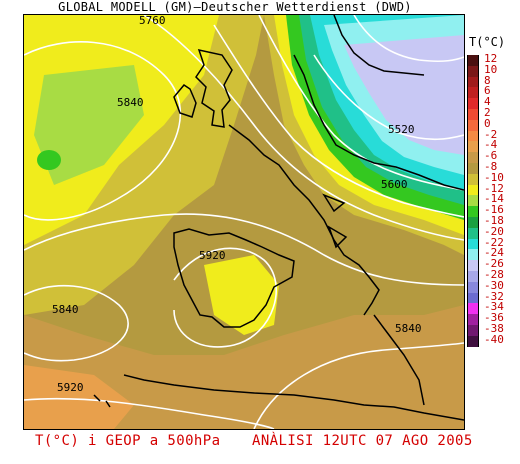  What do you see at coordinates (487, 112) in the screenshot?
I see `legend-label: 2` at bounding box center [487, 112].